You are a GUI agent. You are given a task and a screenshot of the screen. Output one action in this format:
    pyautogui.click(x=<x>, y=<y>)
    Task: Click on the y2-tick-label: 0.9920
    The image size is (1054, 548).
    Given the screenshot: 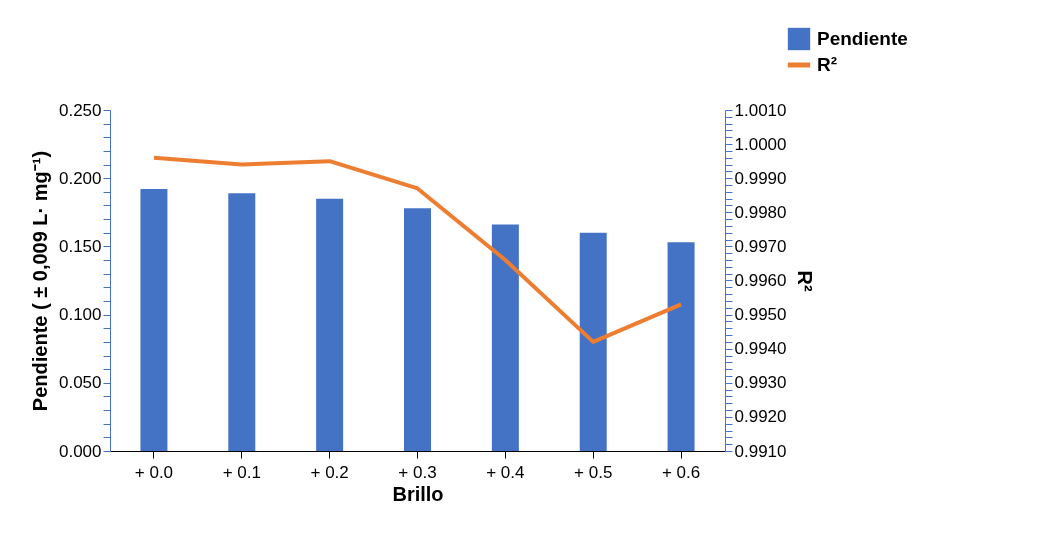 What is the action you would take?
    pyautogui.click(x=760, y=417)
    